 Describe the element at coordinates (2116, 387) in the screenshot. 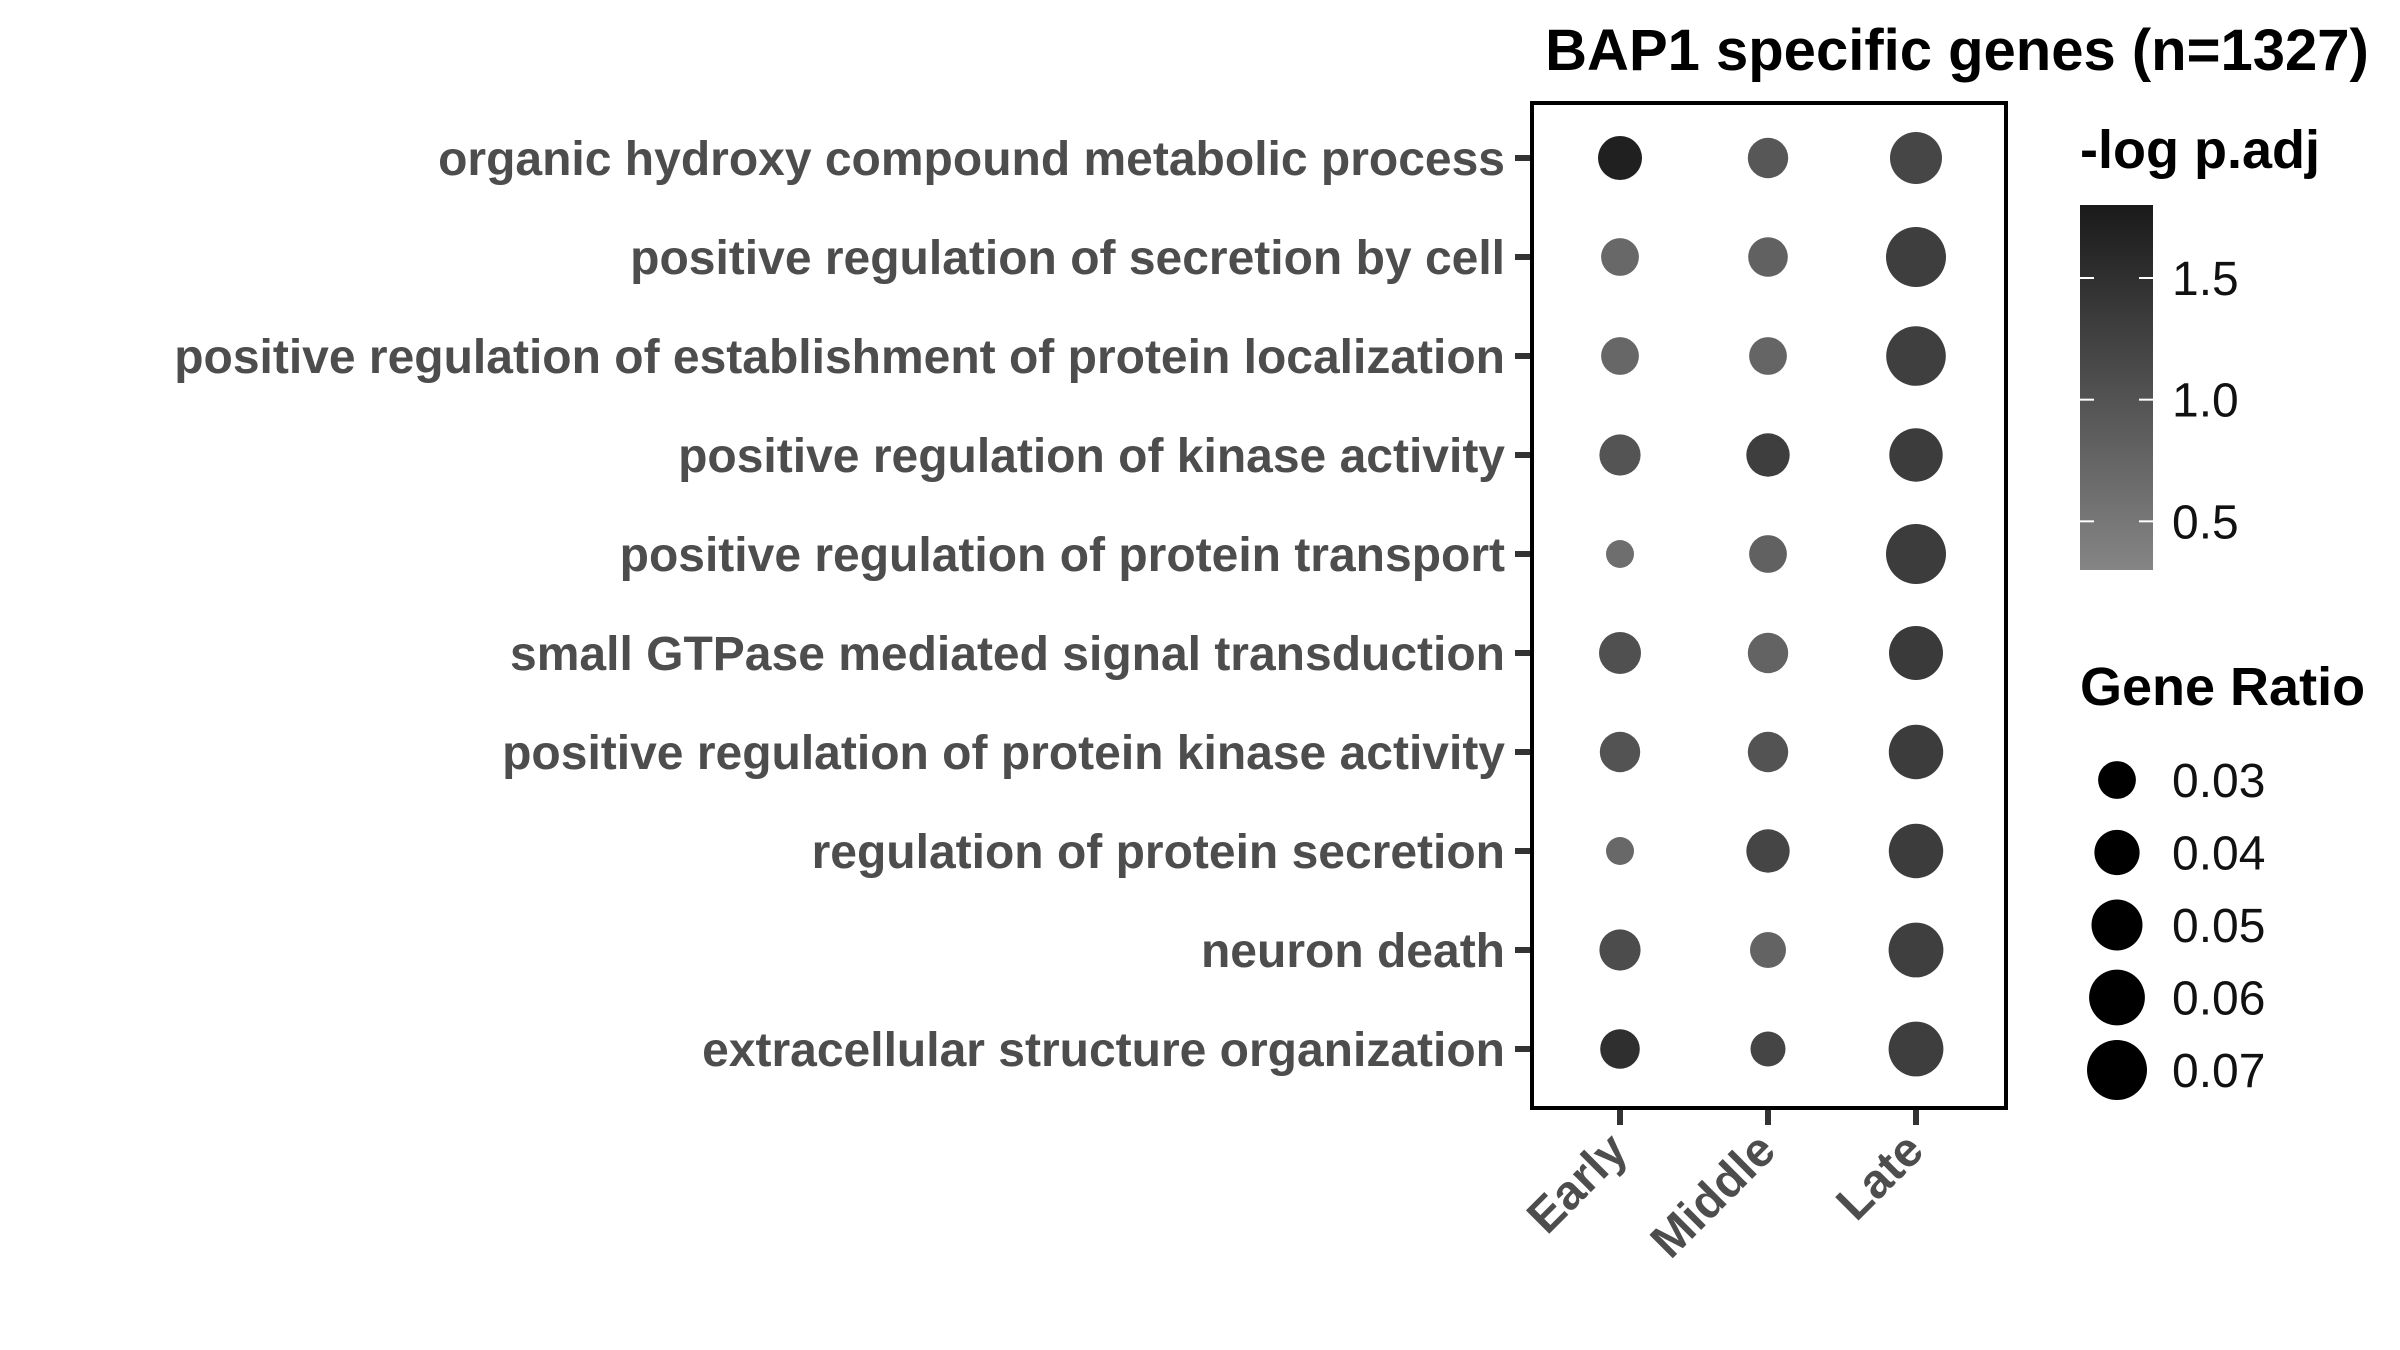

I see `color-legend-bar` at that location.